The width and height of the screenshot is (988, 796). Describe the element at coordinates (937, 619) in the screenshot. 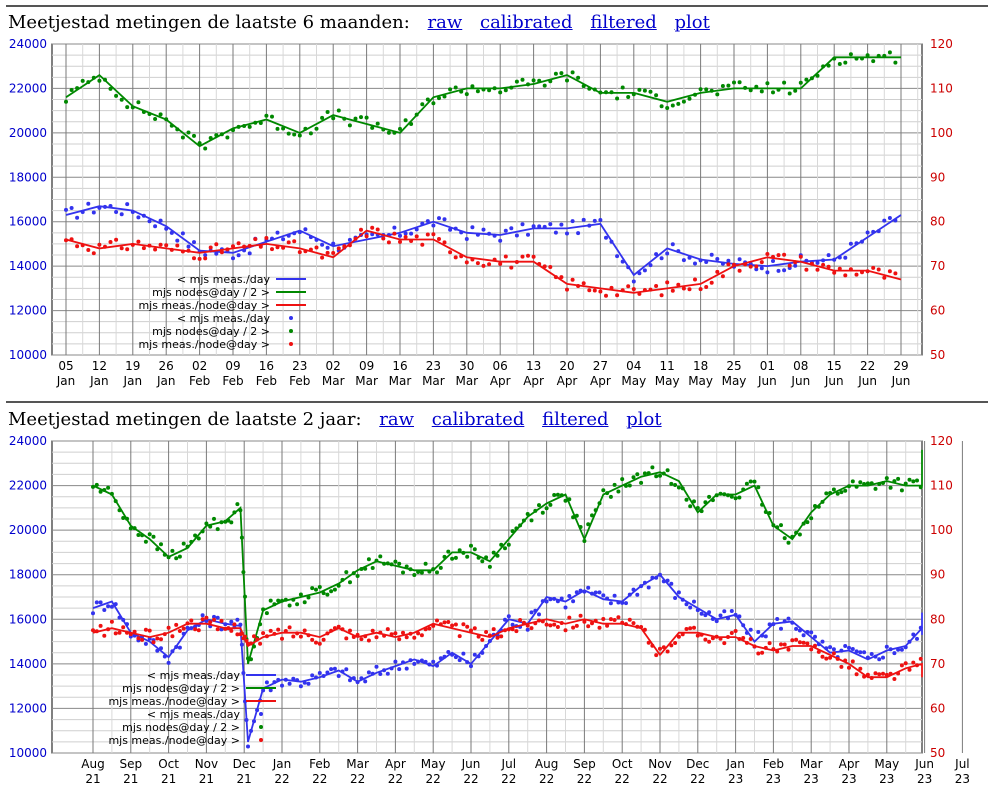

I see `y-tick-label-right: 80` at that location.